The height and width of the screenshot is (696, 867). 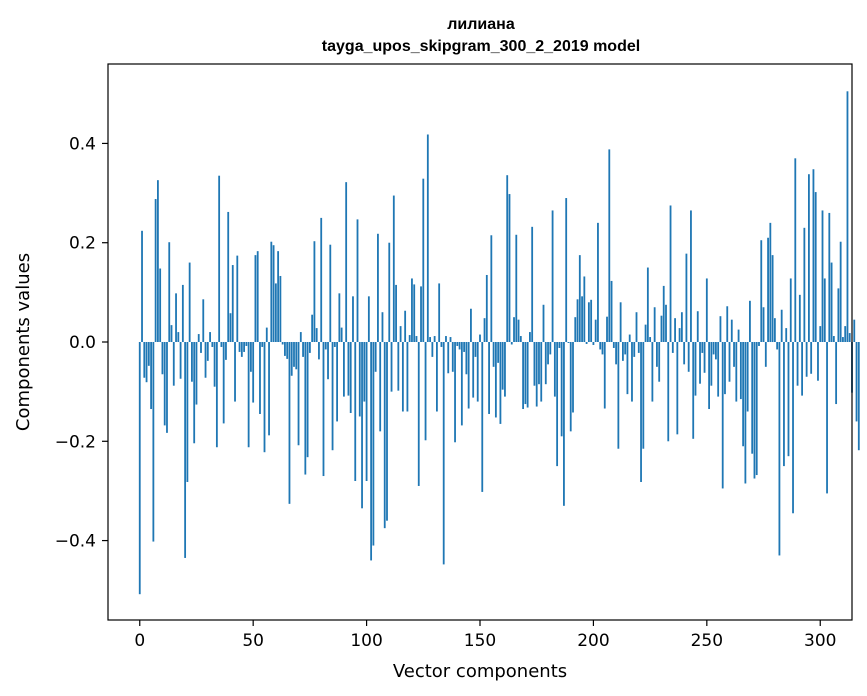 I want to click on chart-subtitle: tayga_upos_skipgram_300_2_2019 model, so click(x=481, y=46).